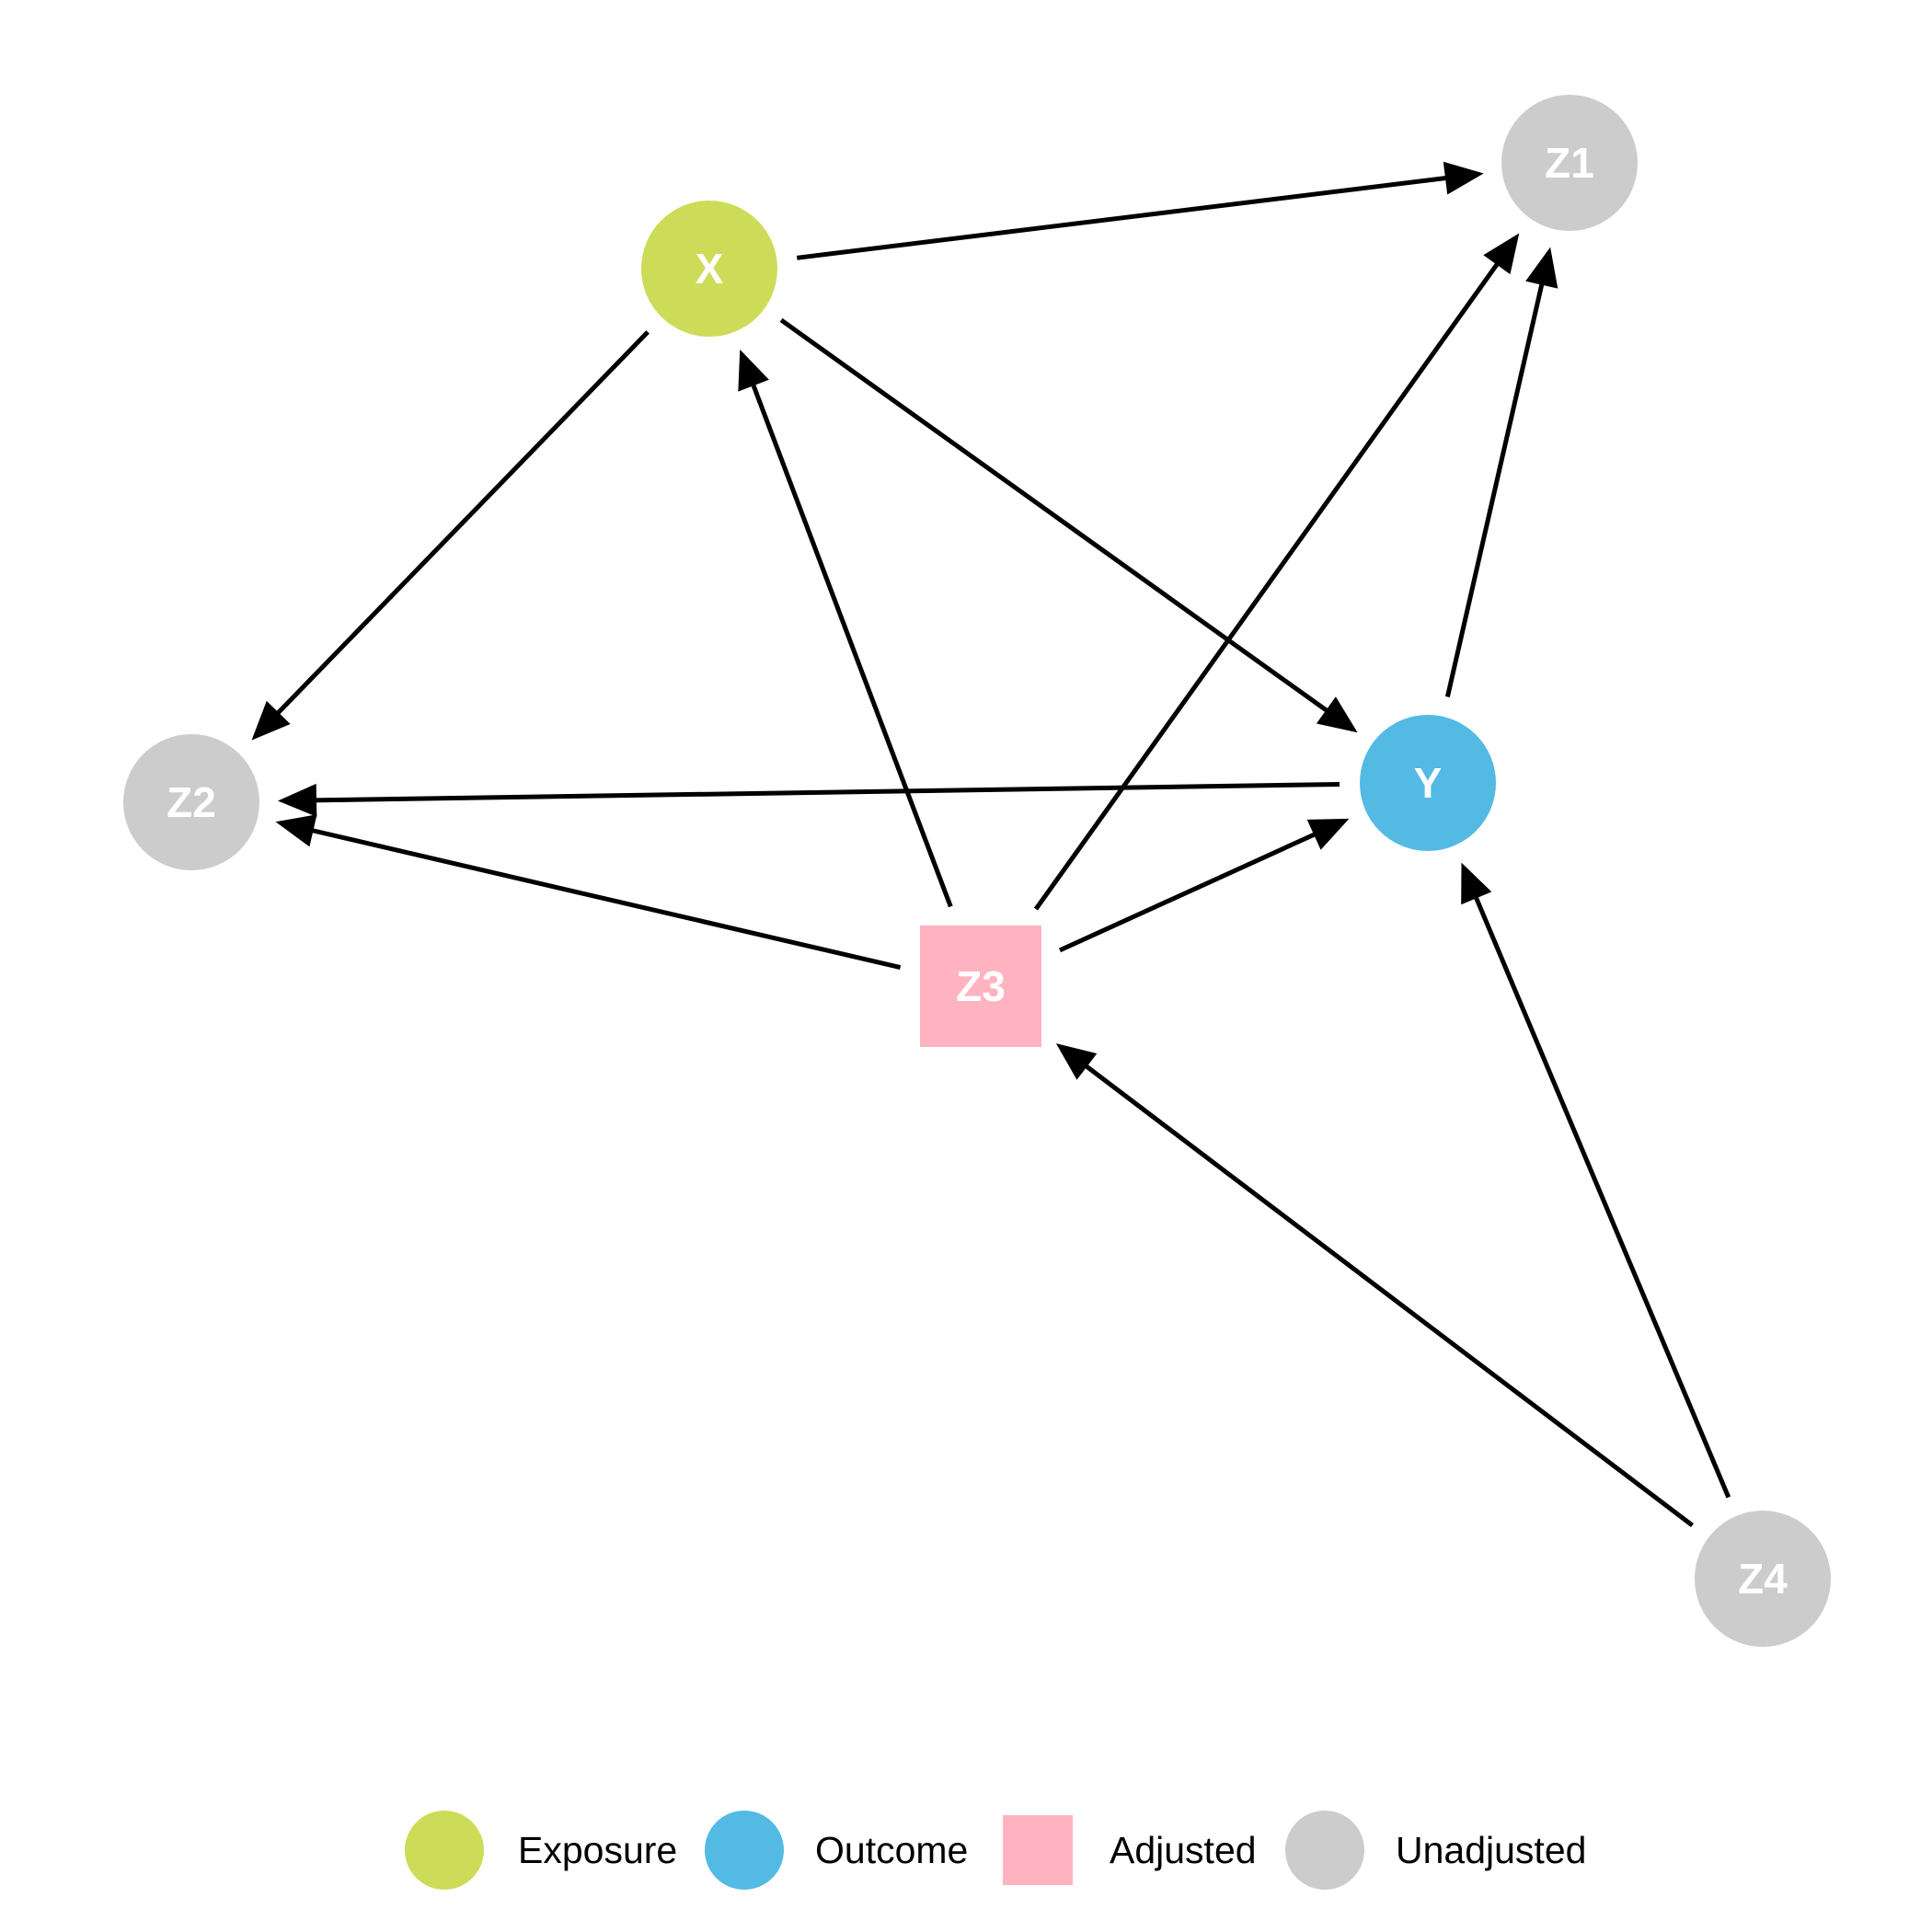  I want to click on node-label: X, so click(710, 269).